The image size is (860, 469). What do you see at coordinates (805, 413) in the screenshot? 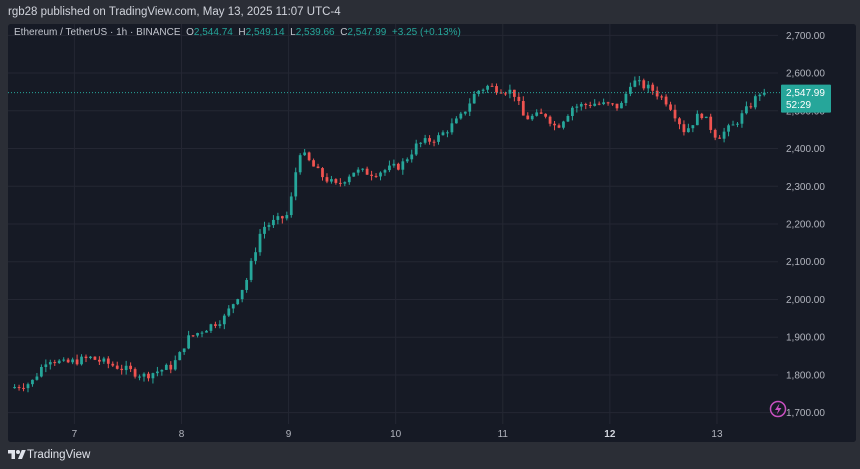
I see `y-tick-label: 1,700.00` at bounding box center [805, 413].